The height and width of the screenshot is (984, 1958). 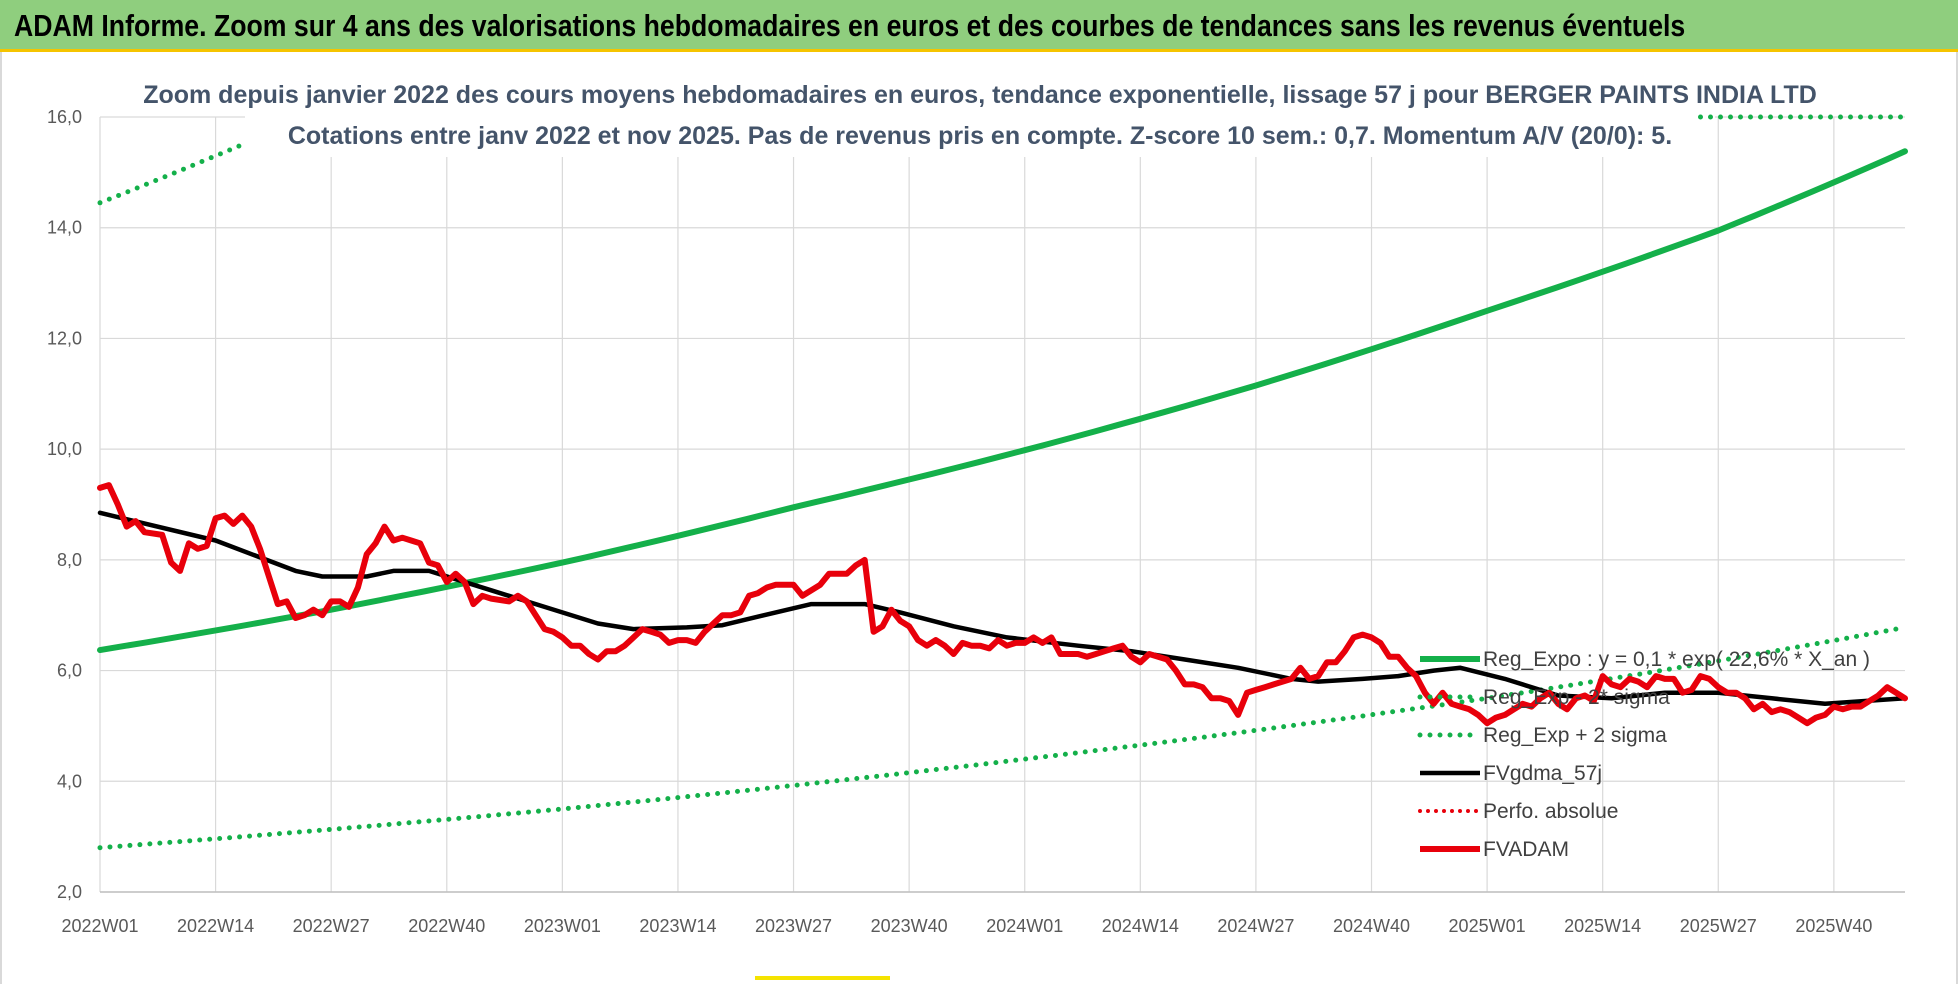 What do you see at coordinates (1371, 926) in the screenshot?
I see `x-tick-label: 2024W40` at bounding box center [1371, 926].